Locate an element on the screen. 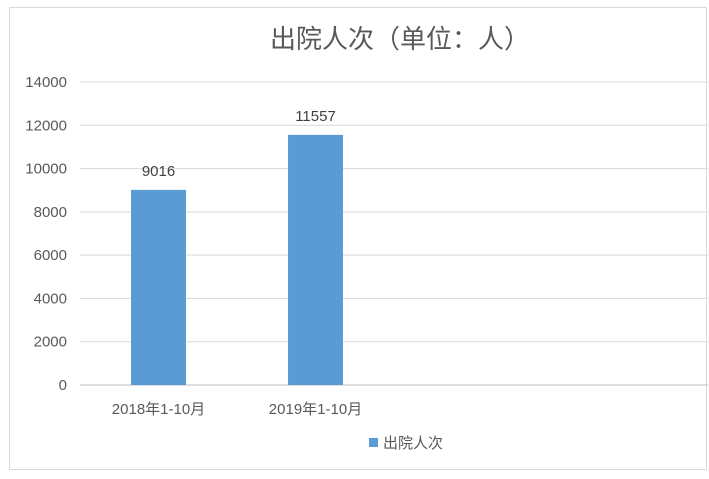 This screenshot has height=479, width=709. x-category-label: 2019年1-10月 is located at coordinates (315, 409).